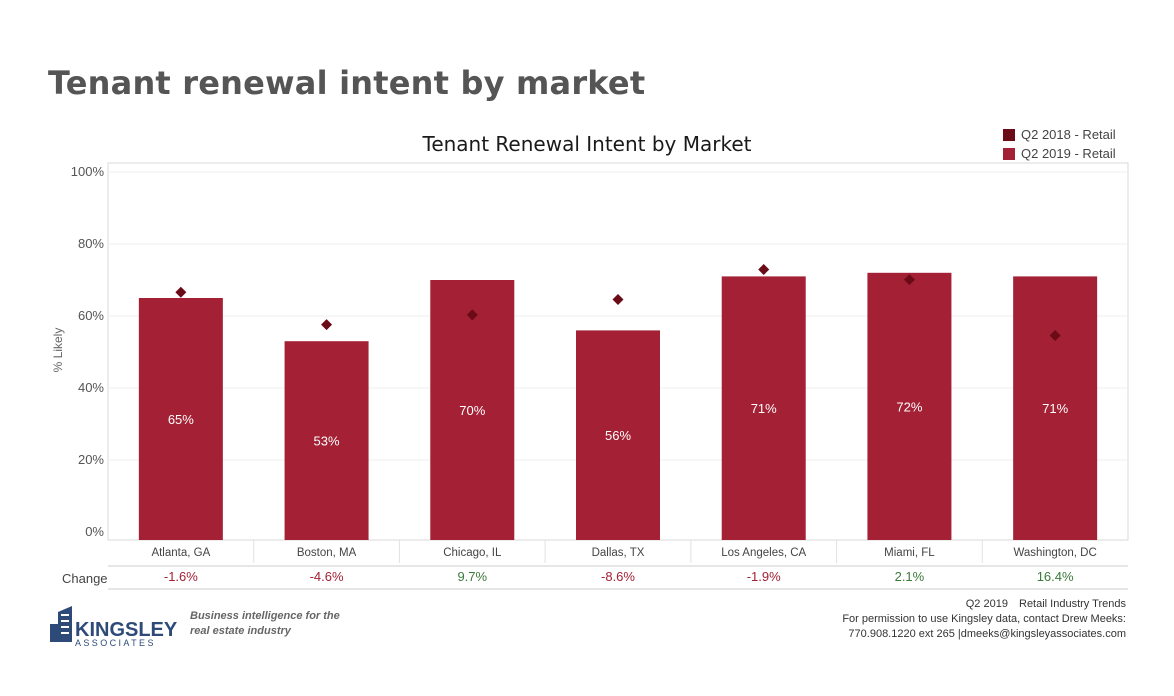 Image resolution: width=1174 pixels, height=696 pixels. I want to click on x-tick-label: Los Angeles, CA, so click(763, 553).